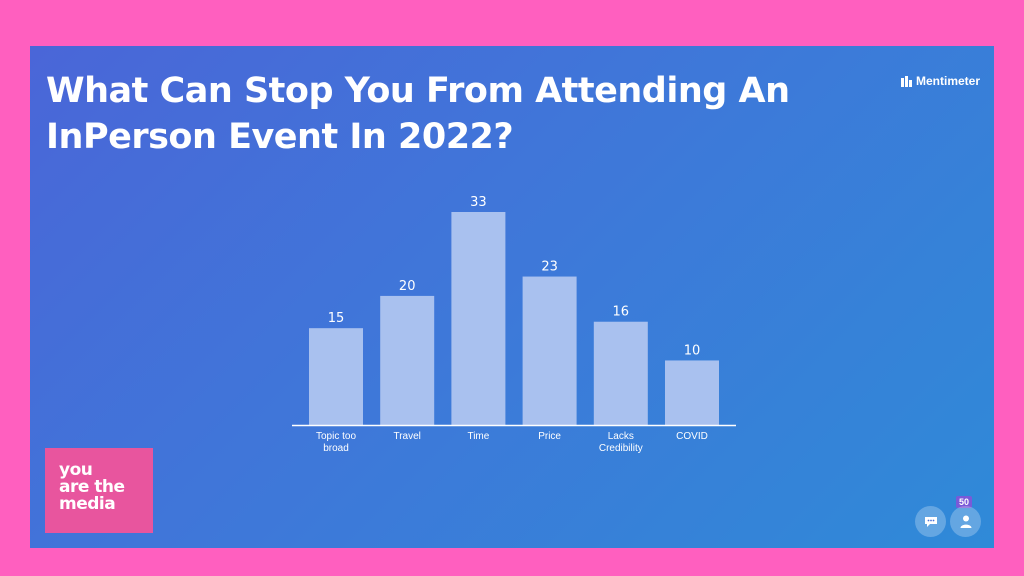 This screenshot has width=1024, height=576. What do you see at coordinates (549, 436) in the screenshot?
I see `category-label-3: Price` at bounding box center [549, 436].